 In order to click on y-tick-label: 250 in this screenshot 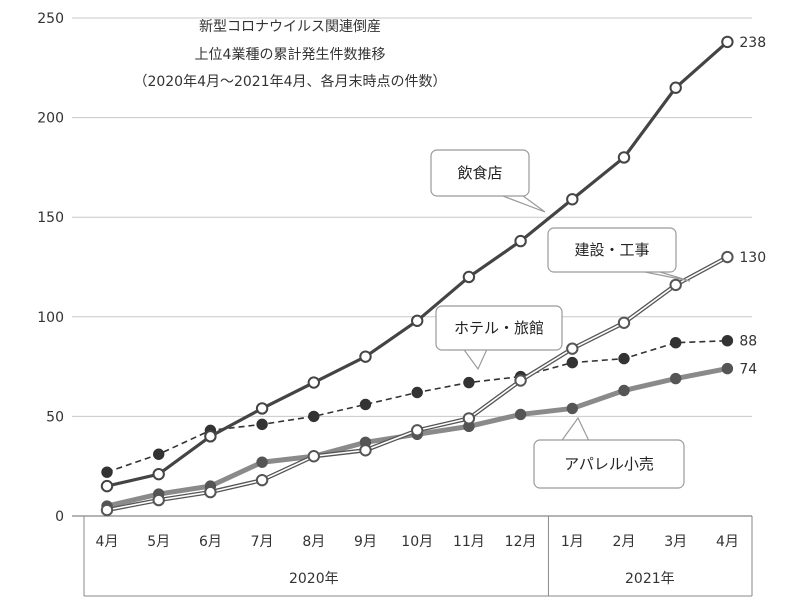, I will do `click(50, 19)`.